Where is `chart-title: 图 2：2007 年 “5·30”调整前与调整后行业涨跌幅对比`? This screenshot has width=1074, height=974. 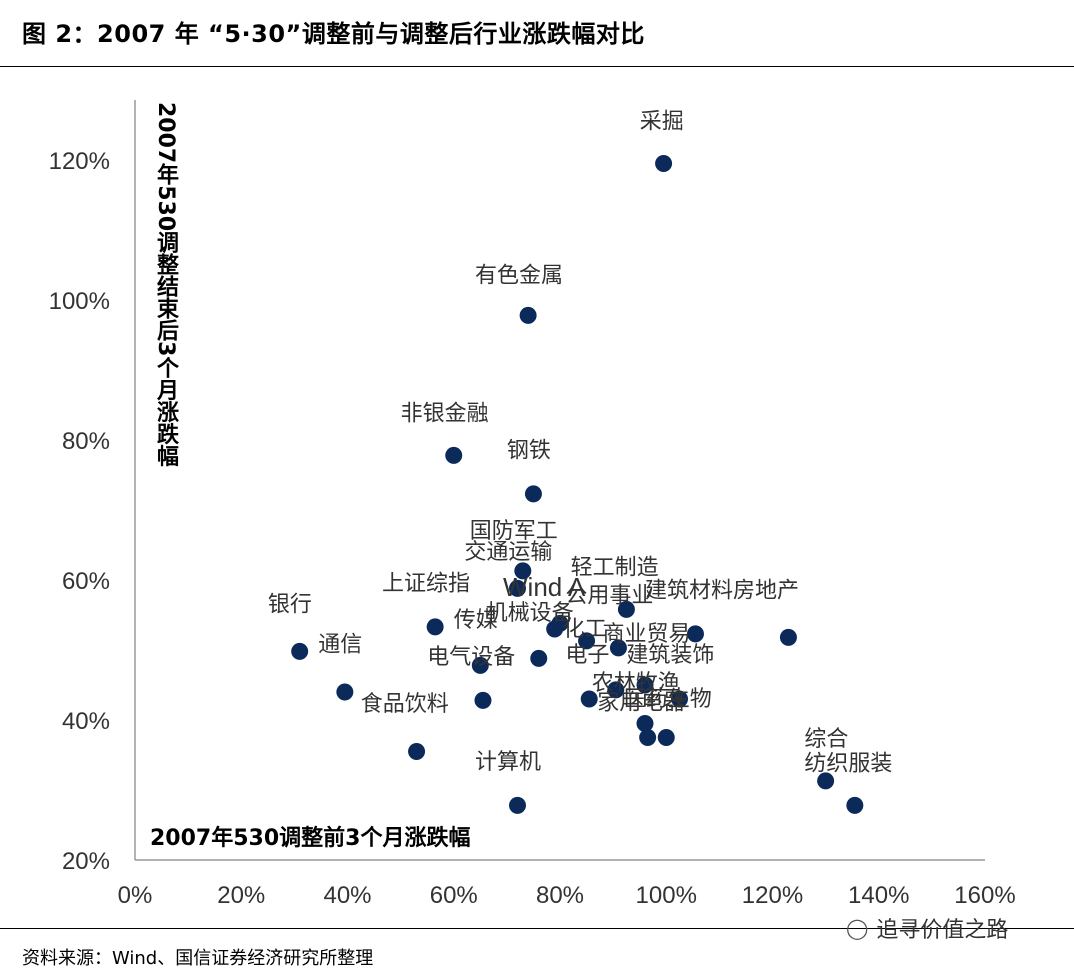 chart-title: 图 2：2007 年 “5·30”调整前与调整后行业涨跌幅对比 is located at coordinates (333, 34).